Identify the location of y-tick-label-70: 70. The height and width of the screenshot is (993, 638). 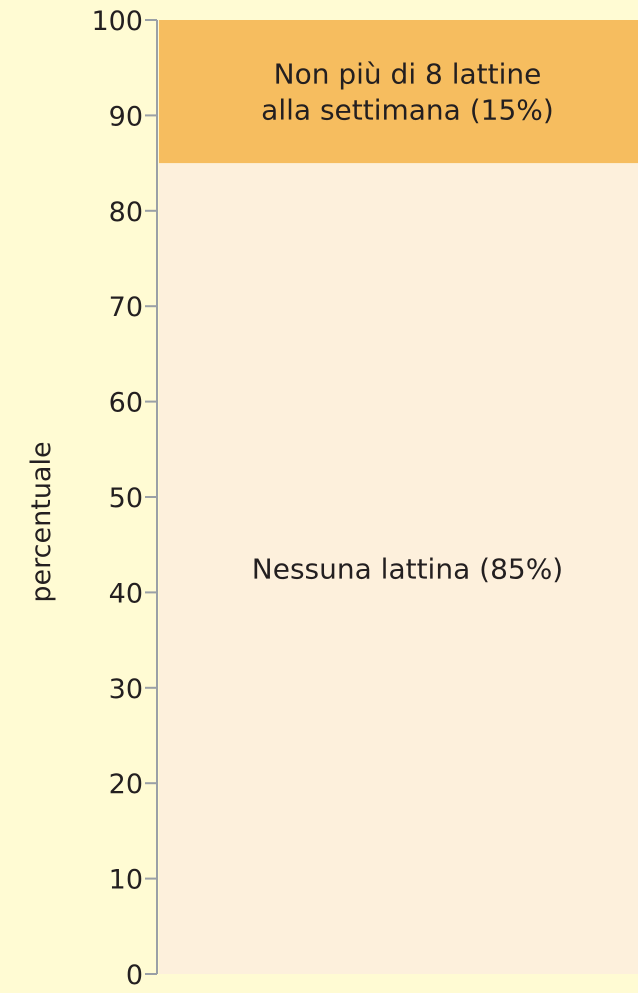
(126, 307).